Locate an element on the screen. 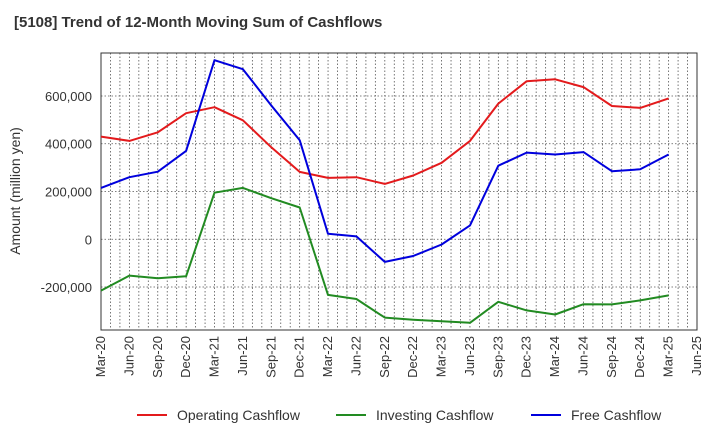  x-tick-label: Dec-21 is located at coordinates (299, 357).